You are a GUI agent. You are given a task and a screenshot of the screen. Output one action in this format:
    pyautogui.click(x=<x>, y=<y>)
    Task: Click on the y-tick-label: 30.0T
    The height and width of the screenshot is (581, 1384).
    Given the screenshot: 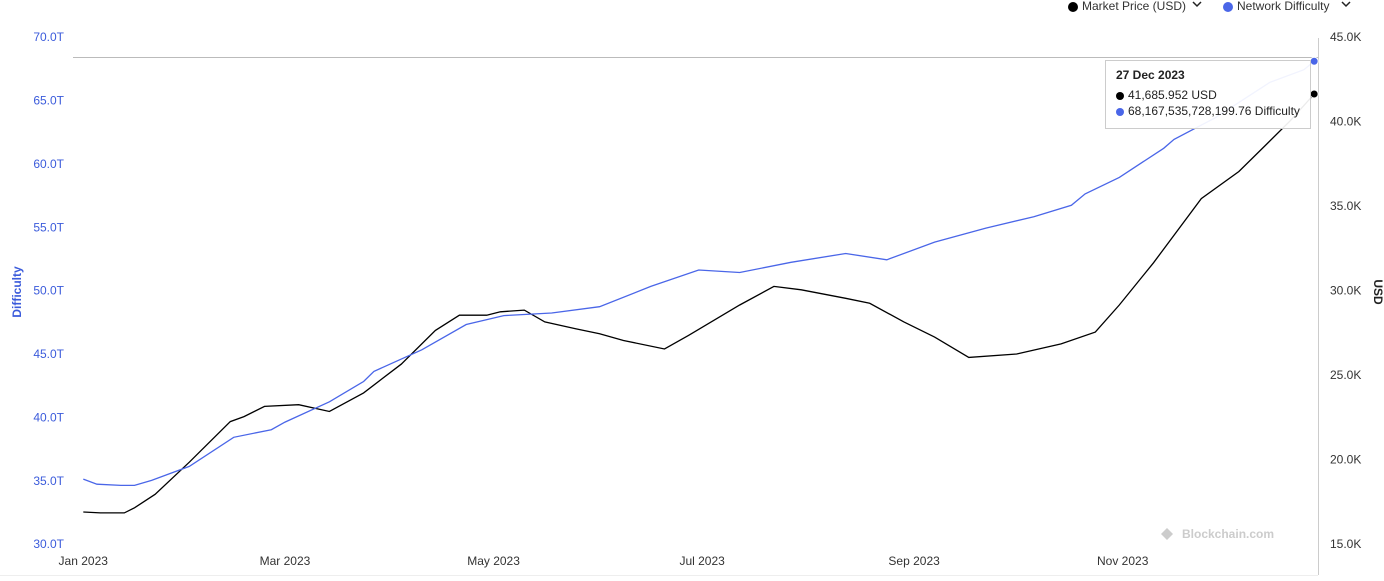 What is the action you would take?
    pyautogui.click(x=48, y=544)
    